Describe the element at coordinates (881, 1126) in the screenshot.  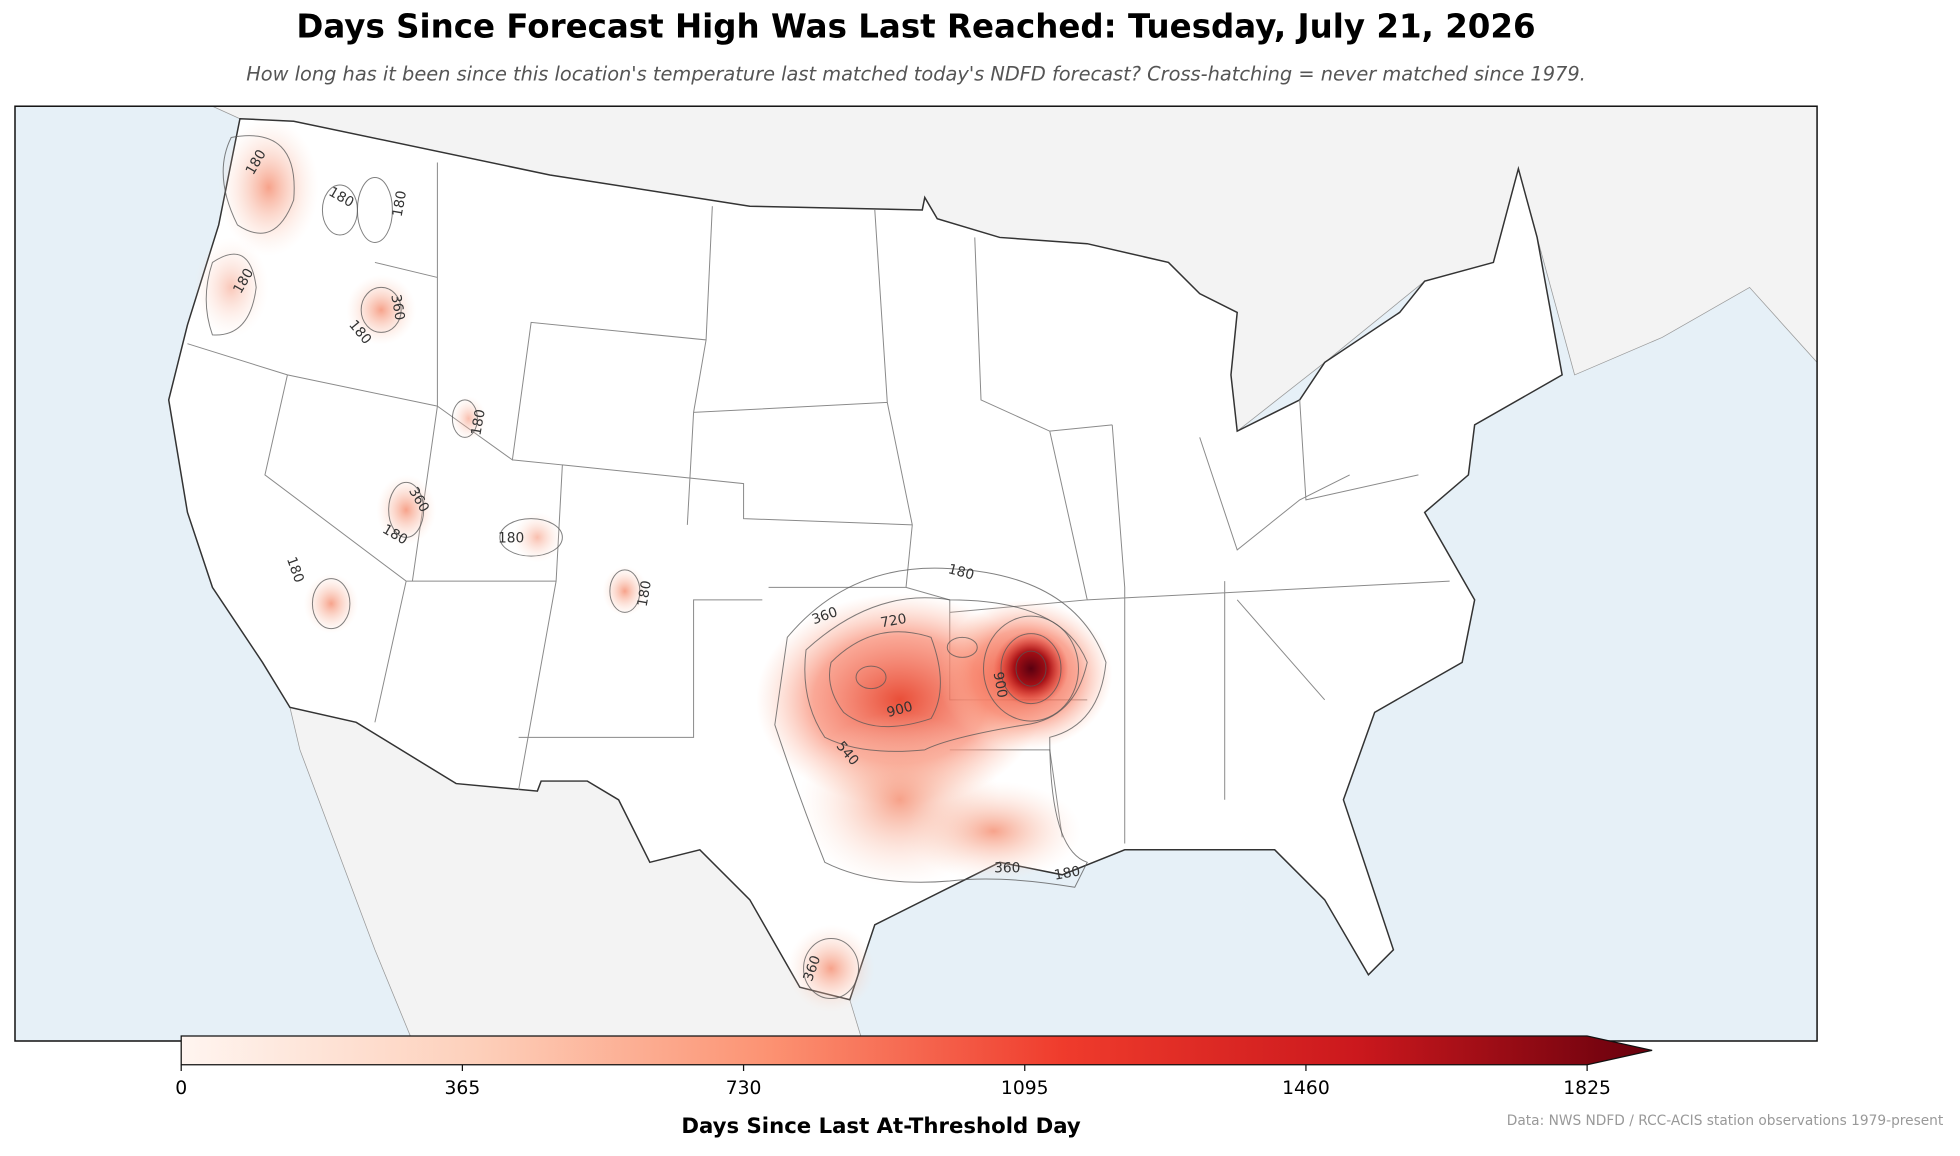
I see `colorbar-label: Days Since Last At-Threshold Day` at that location.